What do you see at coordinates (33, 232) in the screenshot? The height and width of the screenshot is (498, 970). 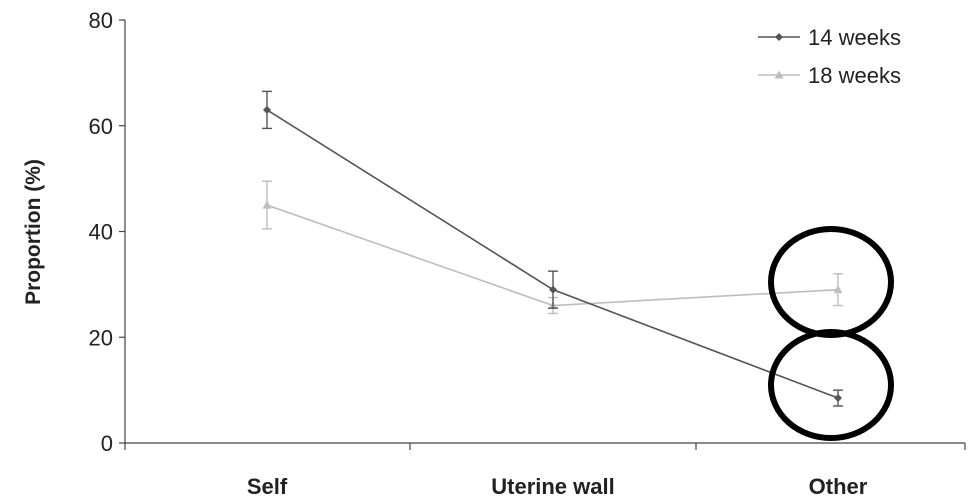 I see `y-axis-title: Proportion (%)` at bounding box center [33, 232].